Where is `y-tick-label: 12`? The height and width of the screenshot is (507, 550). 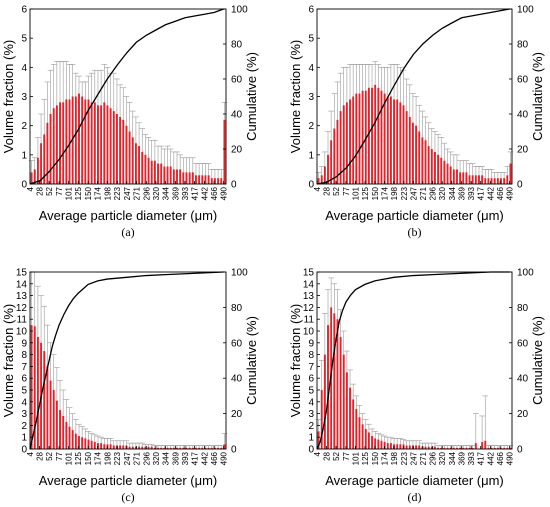 y-tick-label: 12 is located at coordinates (22, 308).